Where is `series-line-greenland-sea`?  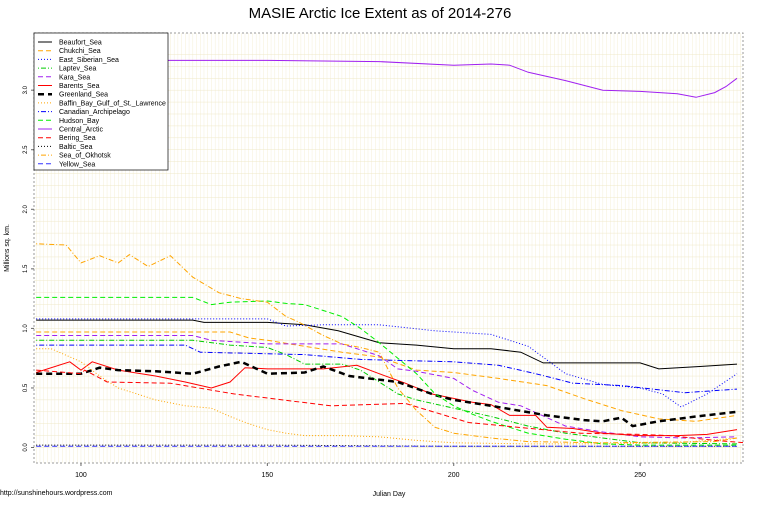 series-line-greenland-sea is located at coordinates (387, 394).